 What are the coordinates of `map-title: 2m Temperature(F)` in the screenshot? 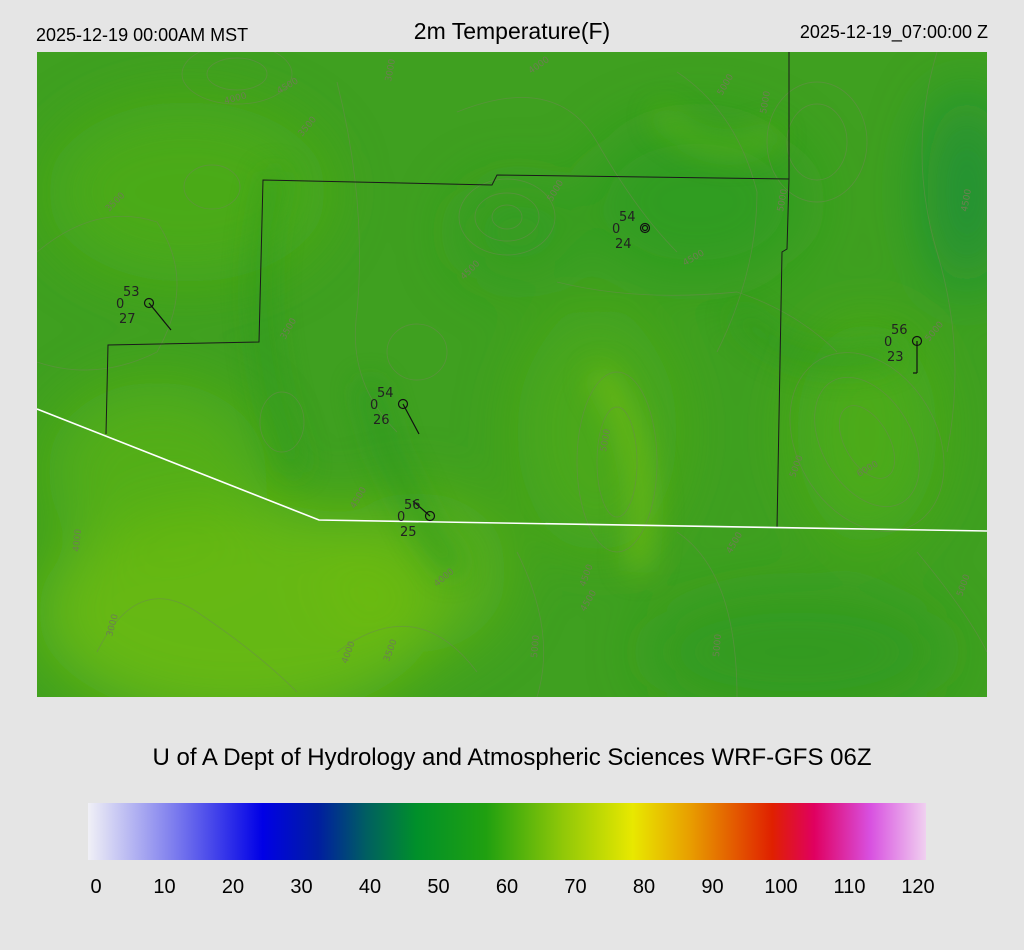 It's located at (512, 31).